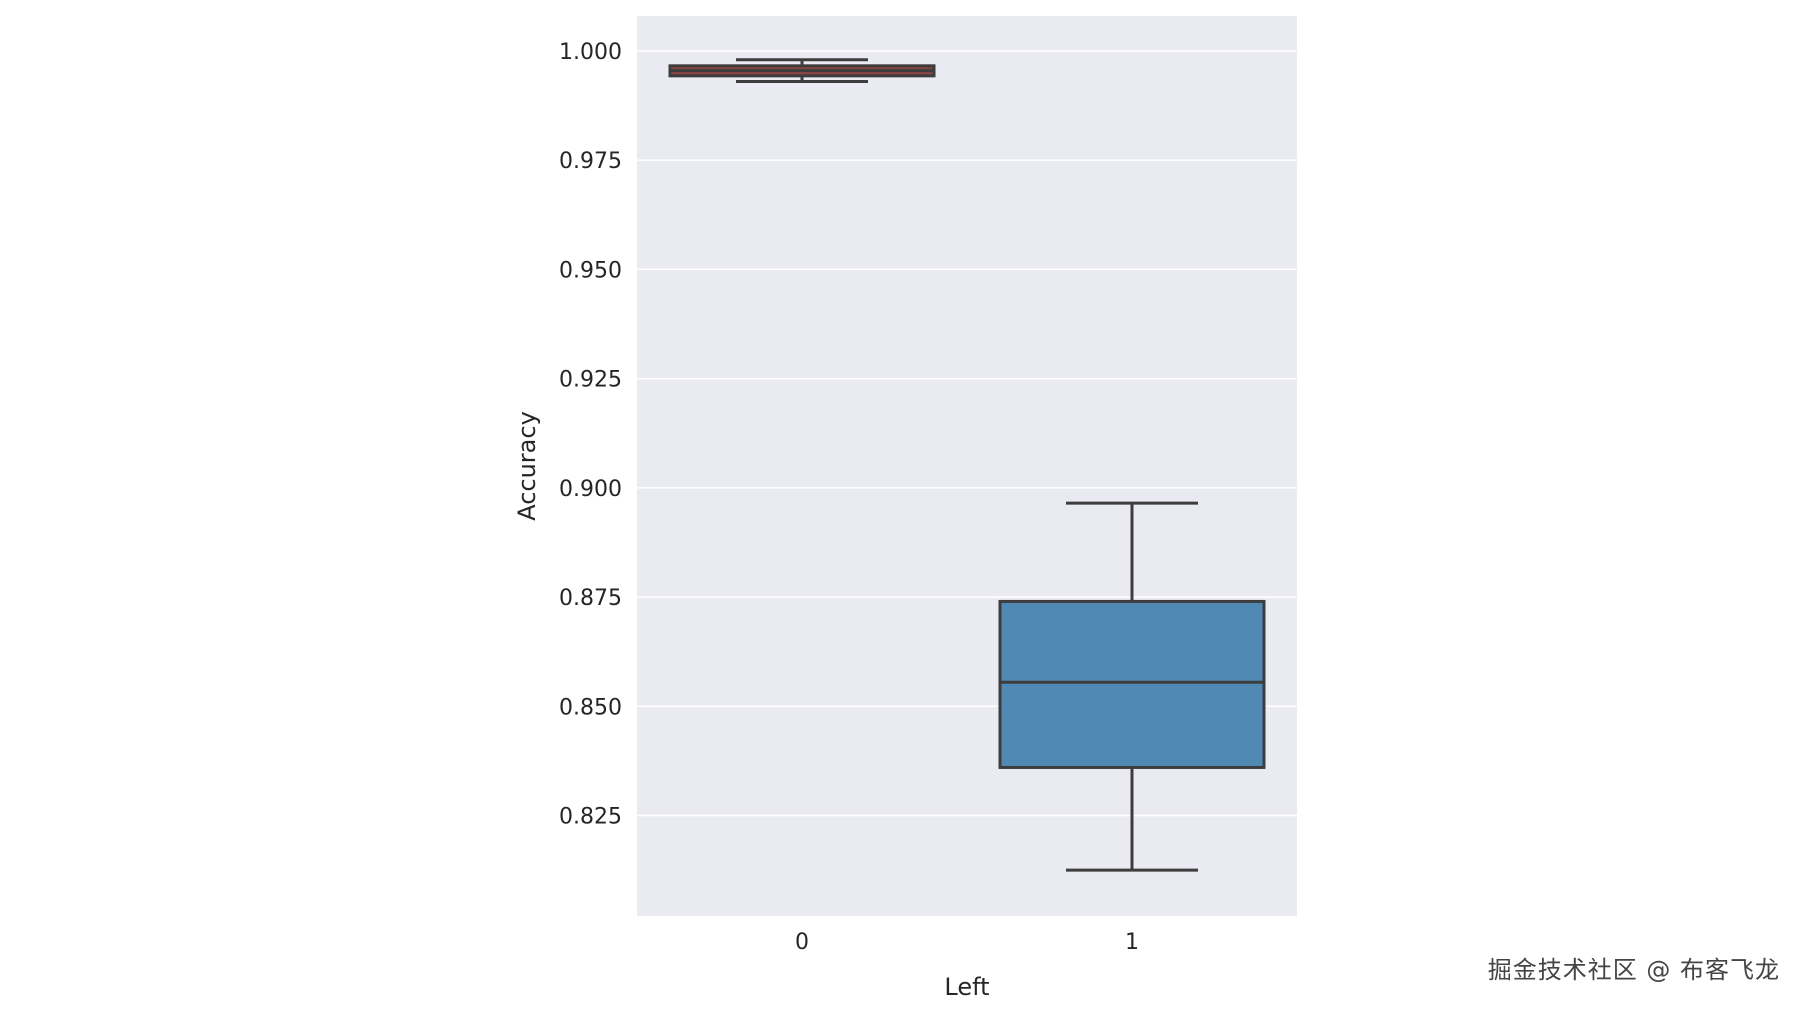 This screenshot has height=1013, width=1800. I want to click on box-body, so click(1132, 684).